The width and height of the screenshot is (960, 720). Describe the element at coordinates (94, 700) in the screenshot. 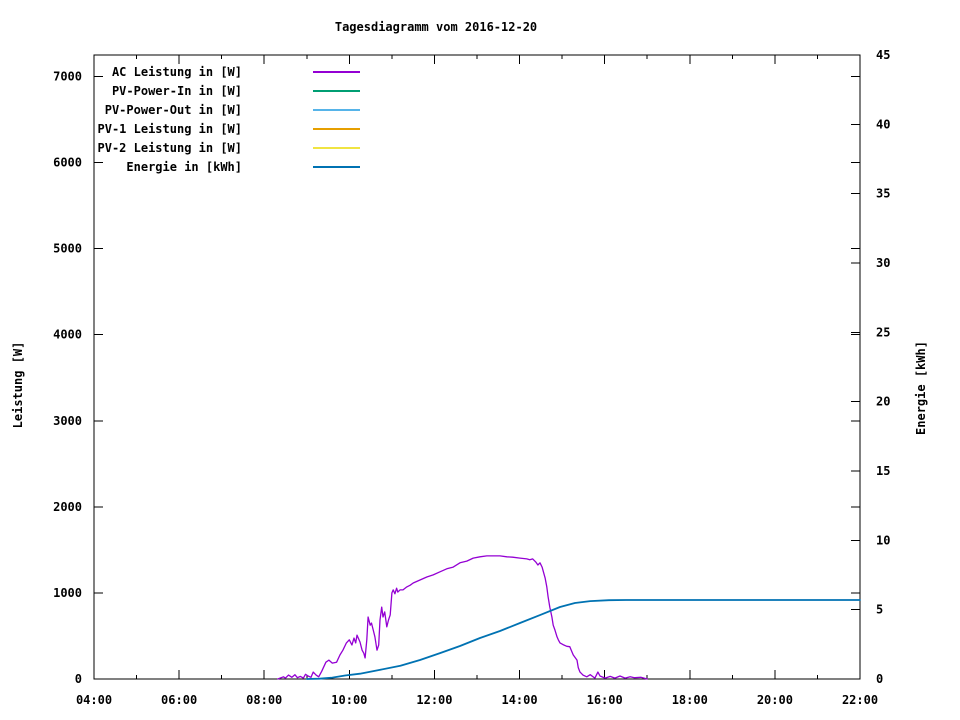

I see `x-axis-tick-label: 04:00` at that location.